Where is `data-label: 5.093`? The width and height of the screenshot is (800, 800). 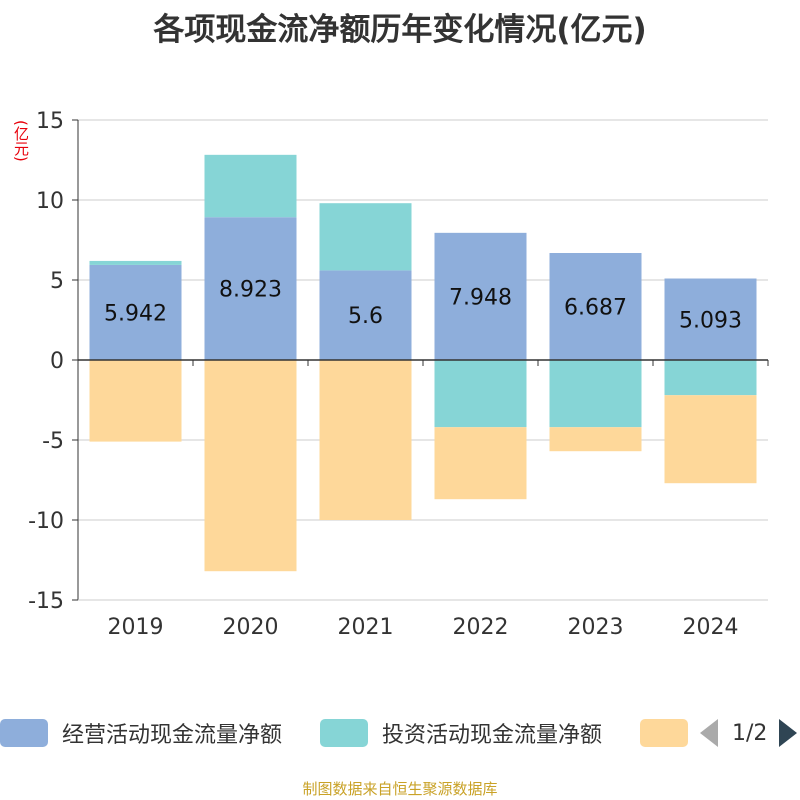
data-label: 5.093 is located at coordinates (710, 320).